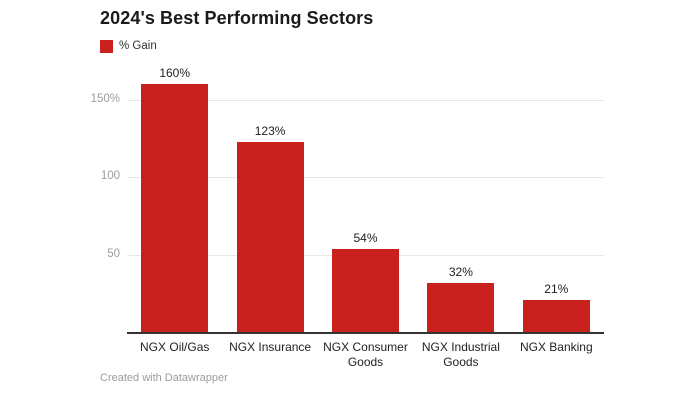  What do you see at coordinates (556, 347) in the screenshot?
I see `x-axis-label: NGX Banking` at bounding box center [556, 347].